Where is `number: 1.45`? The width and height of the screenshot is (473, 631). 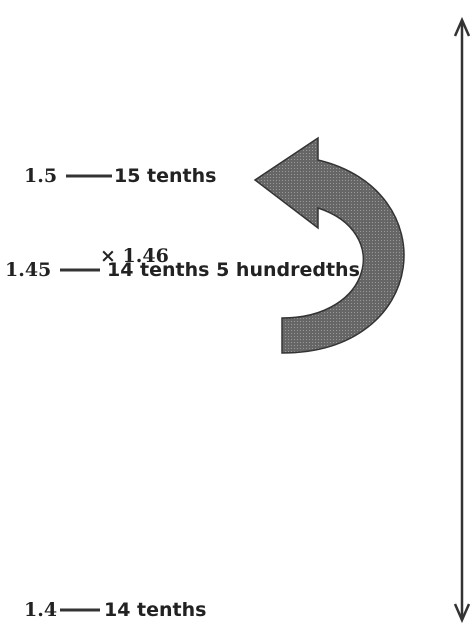
number: 1.45 is located at coordinates (28, 270).